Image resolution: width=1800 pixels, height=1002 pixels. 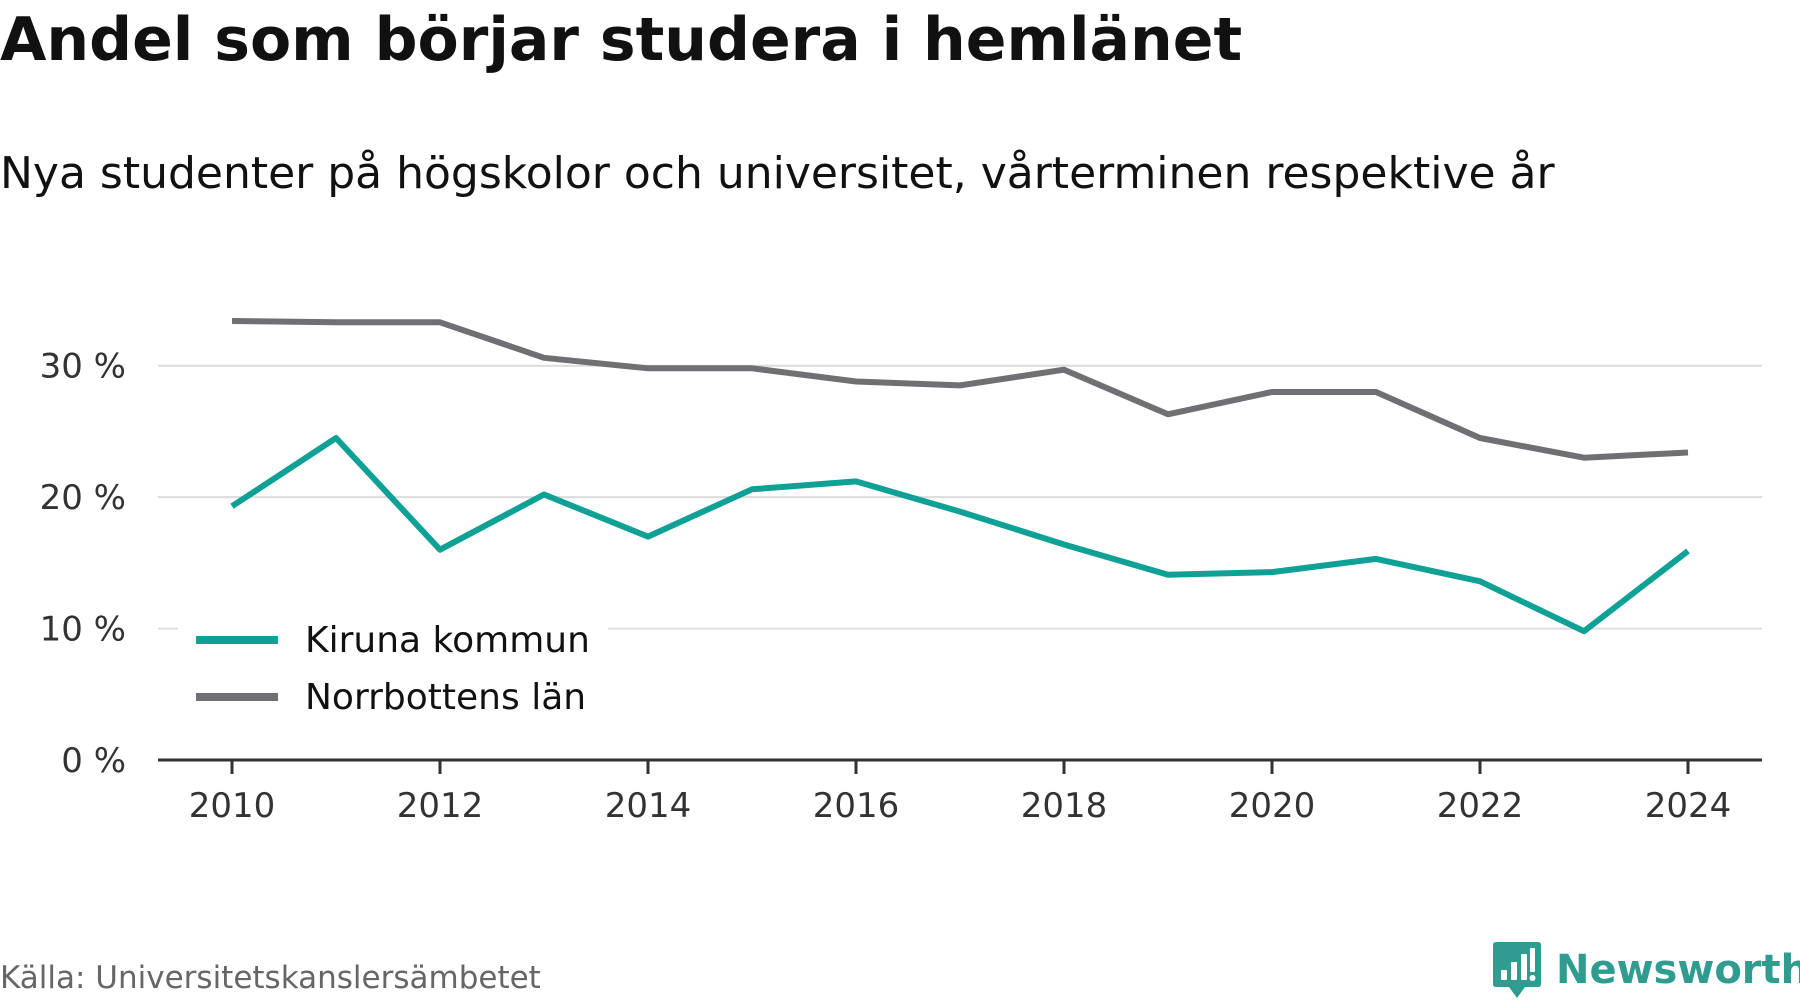 I want to click on x-tick-label: 2010, so click(x=232, y=806).